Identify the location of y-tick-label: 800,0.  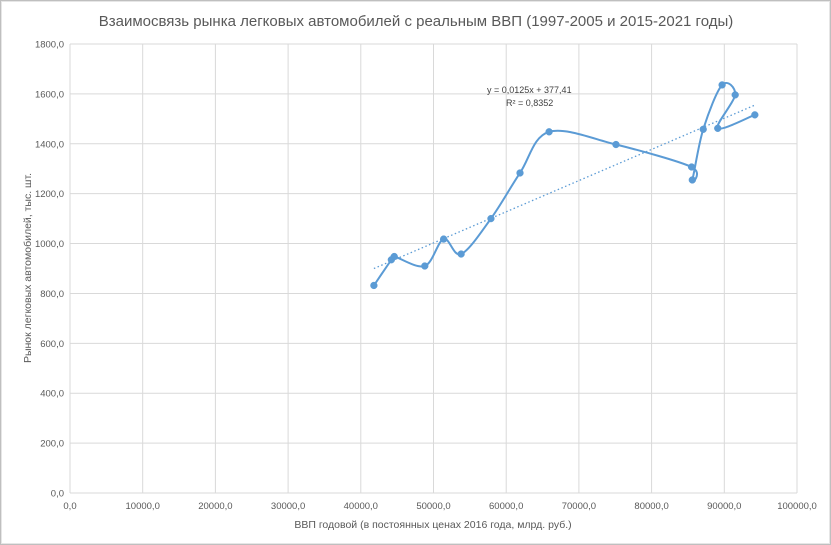
(52, 294).